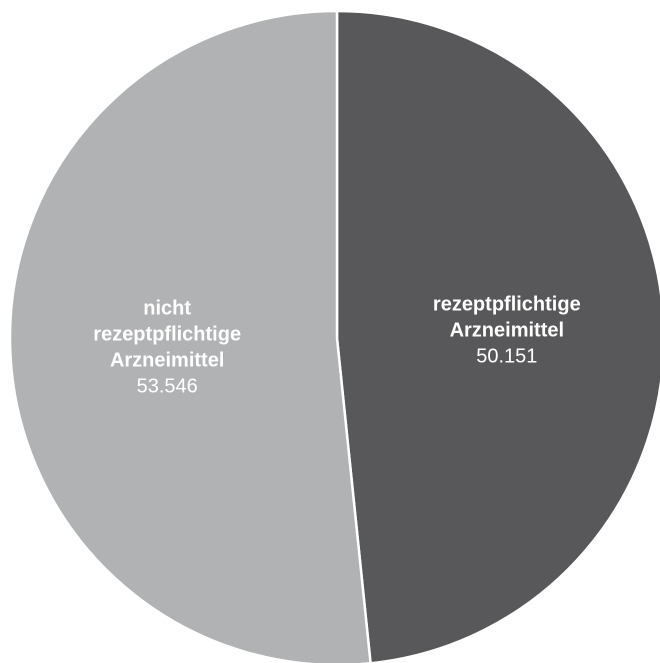 The height and width of the screenshot is (663, 660). What do you see at coordinates (167, 309) in the screenshot?
I see `slice-name-line-1-0: nicht` at bounding box center [167, 309].